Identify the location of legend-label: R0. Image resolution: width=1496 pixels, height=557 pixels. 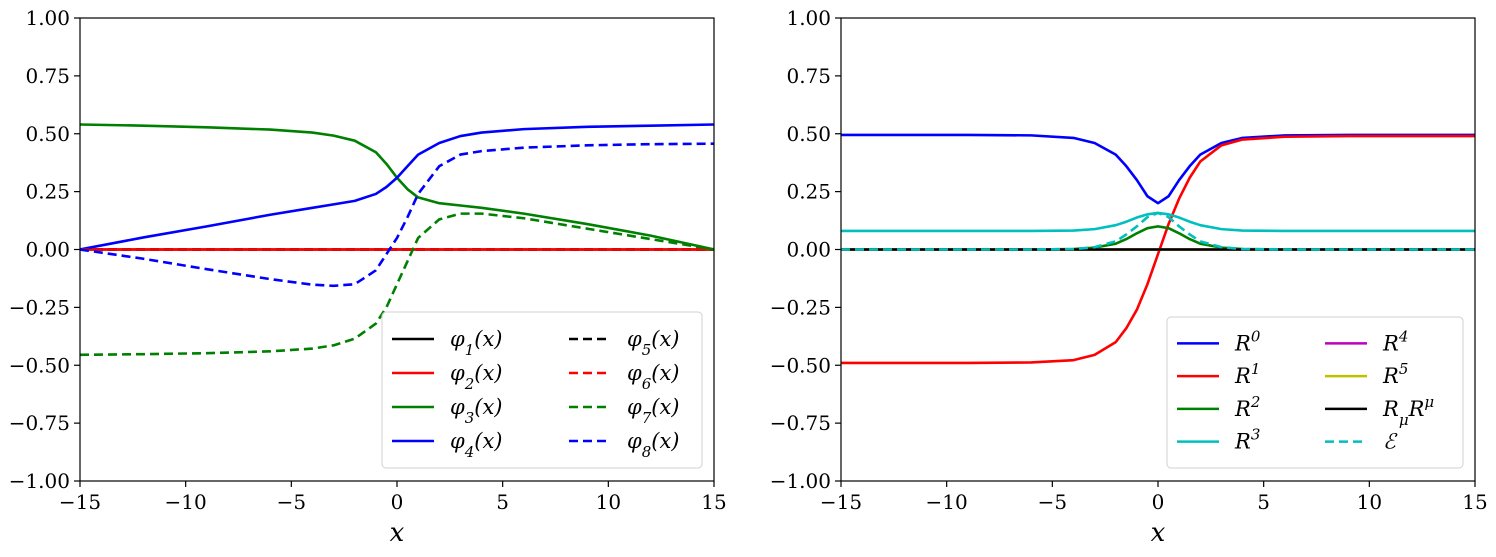
(1247, 341).